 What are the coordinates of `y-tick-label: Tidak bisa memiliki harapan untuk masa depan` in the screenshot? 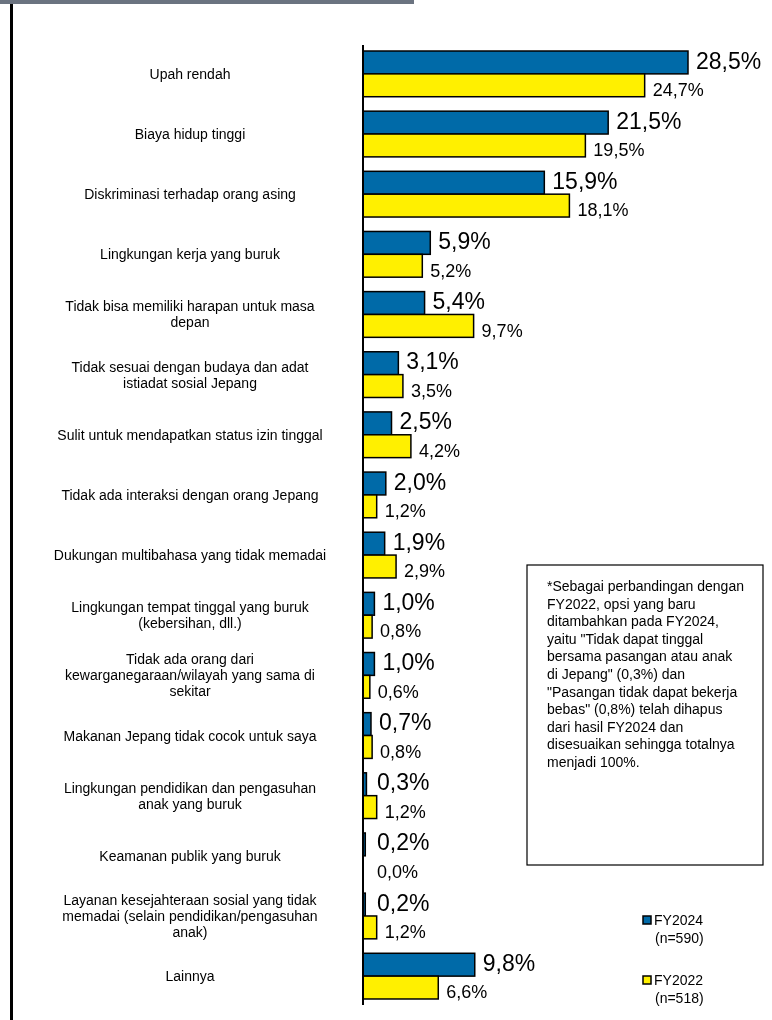 It's located at (190, 314).